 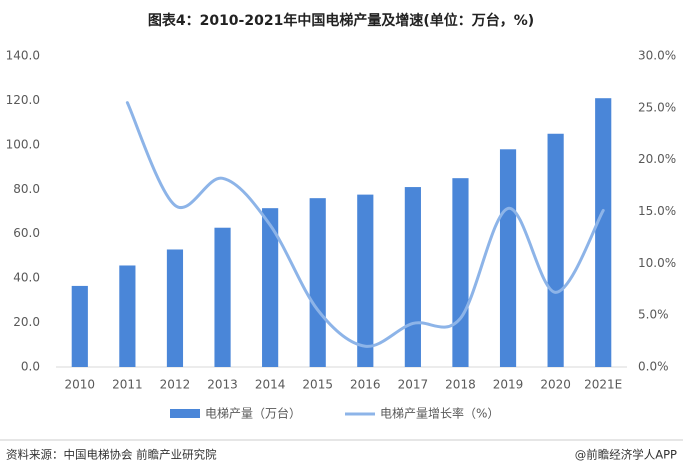 What do you see at coordinates (653, 315) in the screenshot?
I see `y2-tick-label: 5.0%` at bounding box center [653, 315].